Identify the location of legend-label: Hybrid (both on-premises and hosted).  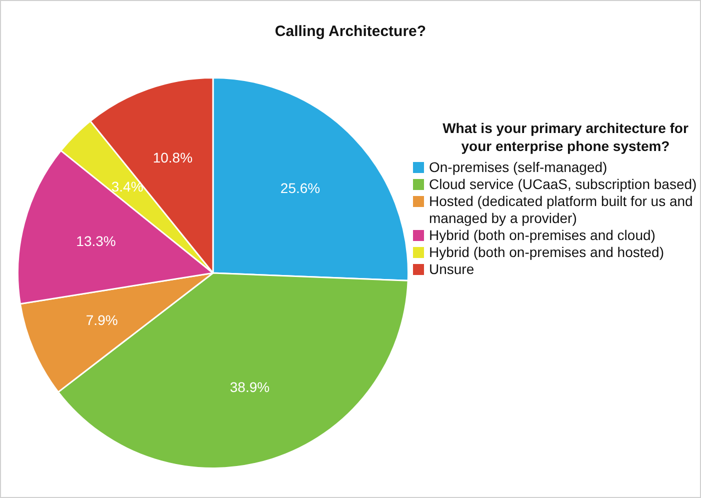
(546, 252).